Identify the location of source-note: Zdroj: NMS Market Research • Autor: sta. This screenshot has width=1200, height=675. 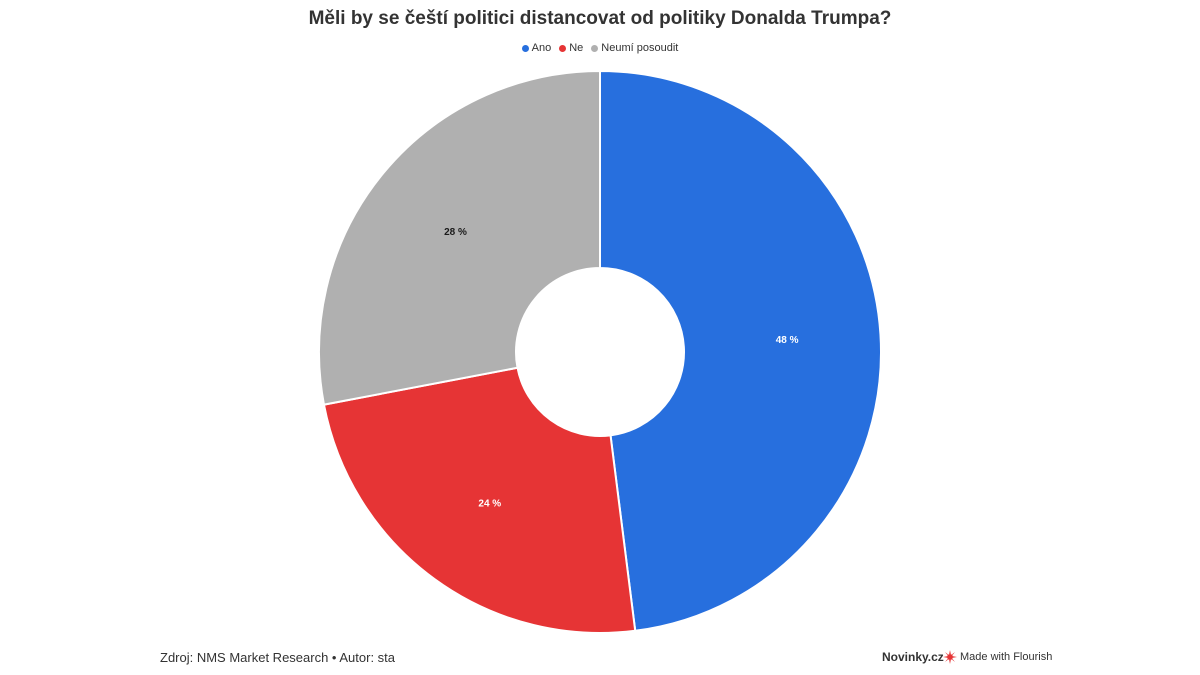
(278, 657).